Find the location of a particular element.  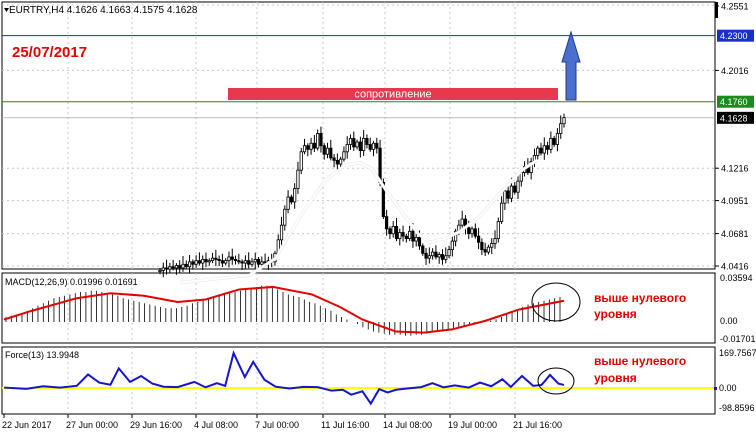

resistance-label: сопротивление is located at coordinates (392, 95).